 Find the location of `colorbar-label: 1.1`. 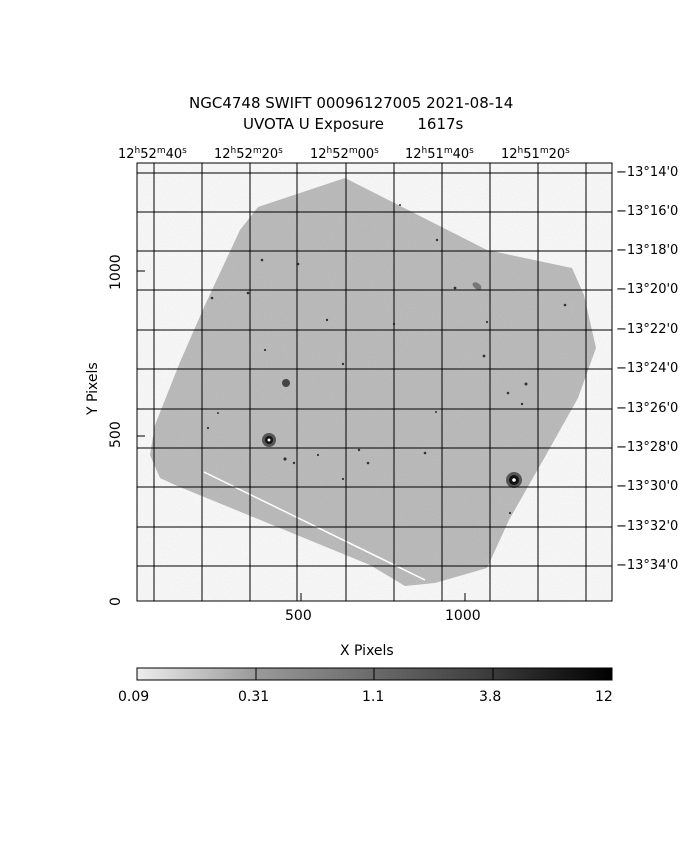

colorbar-label: 1.1 is located at coordinates (373, 697).